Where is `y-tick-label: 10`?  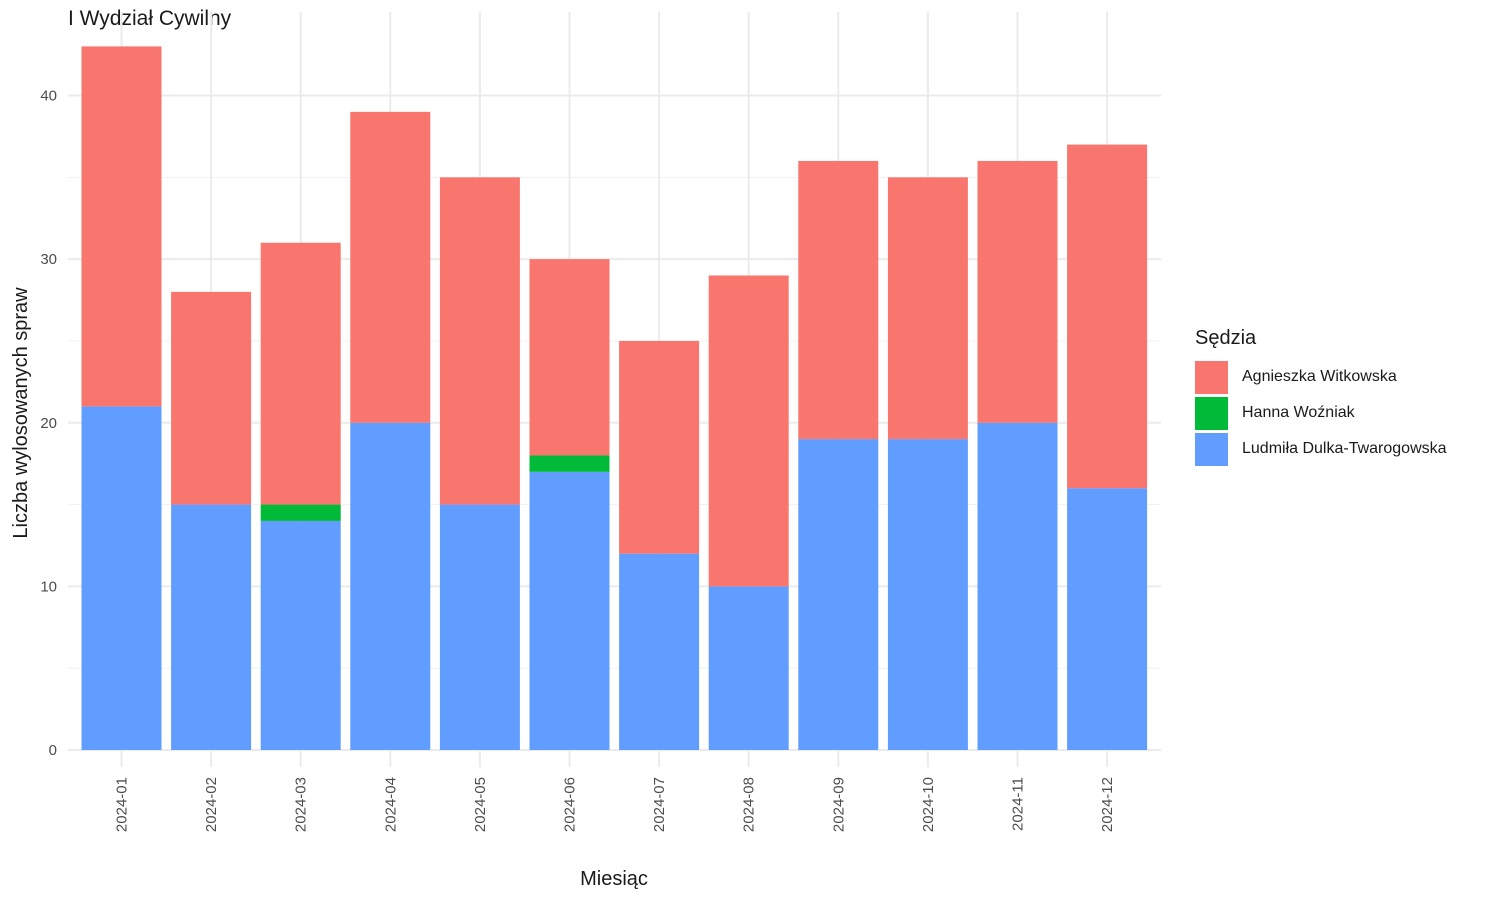
y-tick-label: 10 is located at coordinates (48, 586).